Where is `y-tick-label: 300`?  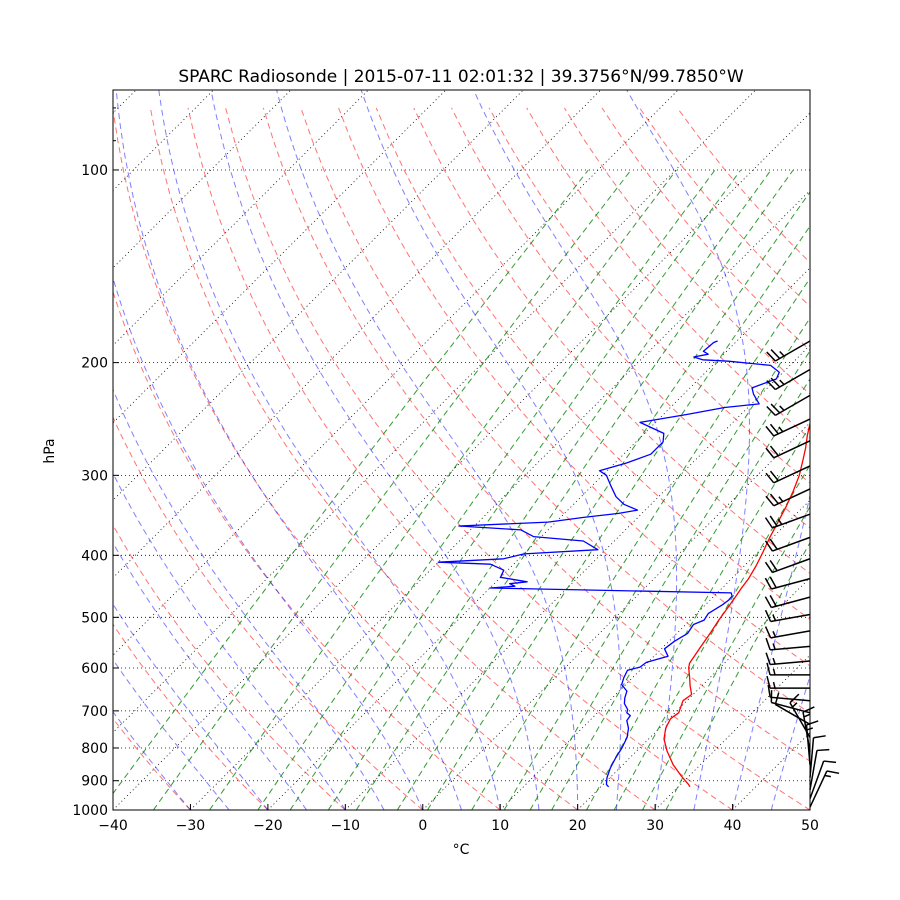
y-tick-label: 300 is located at coordinates (94, 476).